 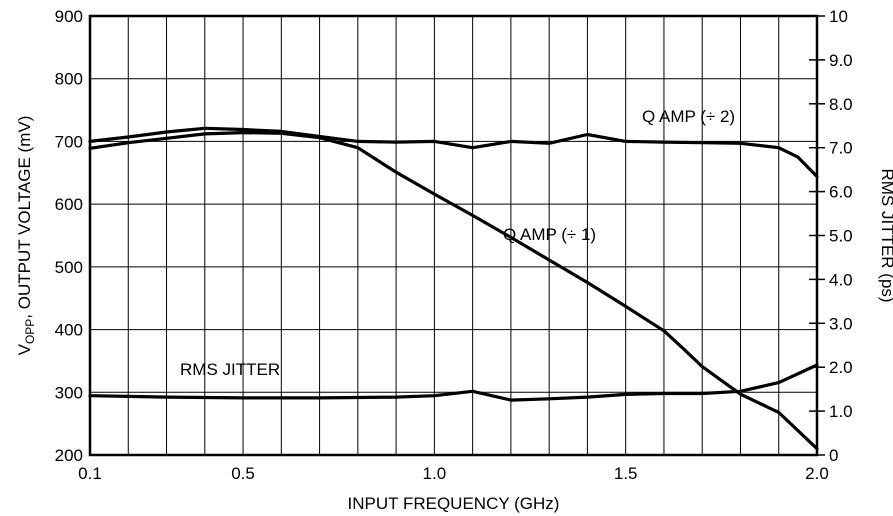 What do you see at coordinates (841, 323) in the screenshot?
I see `y-right-tick-label: 3.0` at bounding box center [841, 323].